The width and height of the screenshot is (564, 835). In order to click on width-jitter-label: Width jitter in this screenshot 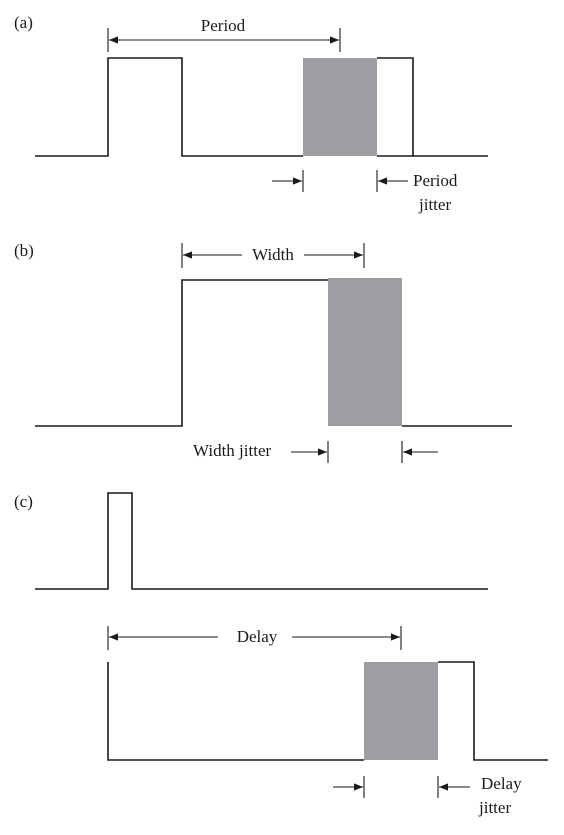, I will do `click(232, 450)`.